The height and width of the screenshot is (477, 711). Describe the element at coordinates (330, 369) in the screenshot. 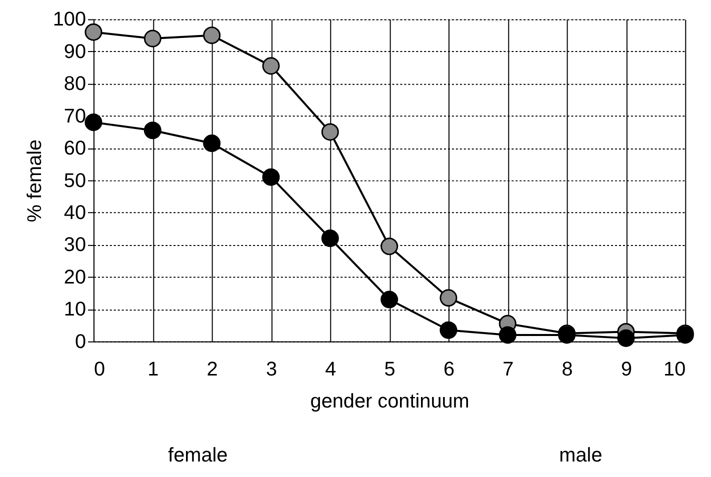

I see `x-tick-label: 4` at that location.